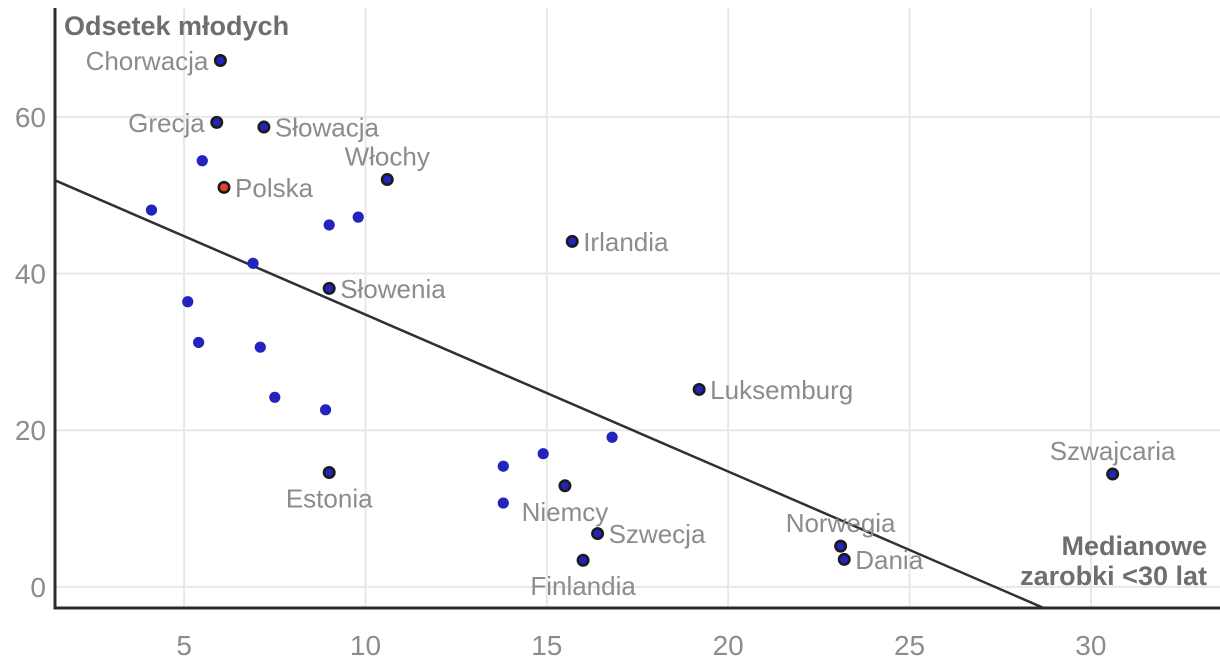  Describe the element at coordinates (728, 645) in the screenshot. I see `x-tick-label: 20` at that location.